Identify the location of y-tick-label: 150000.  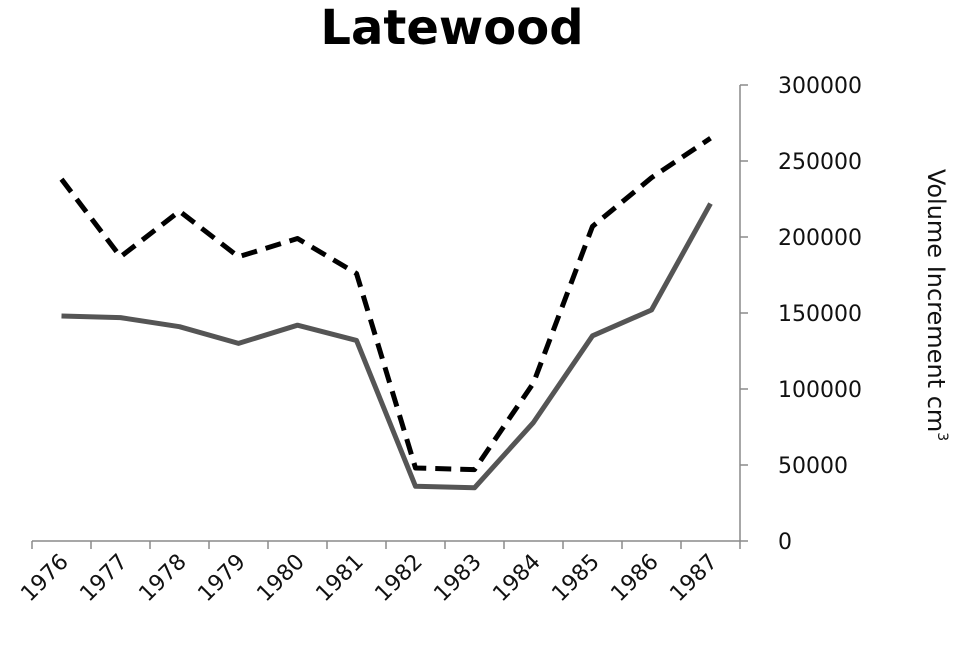
(820, 314).